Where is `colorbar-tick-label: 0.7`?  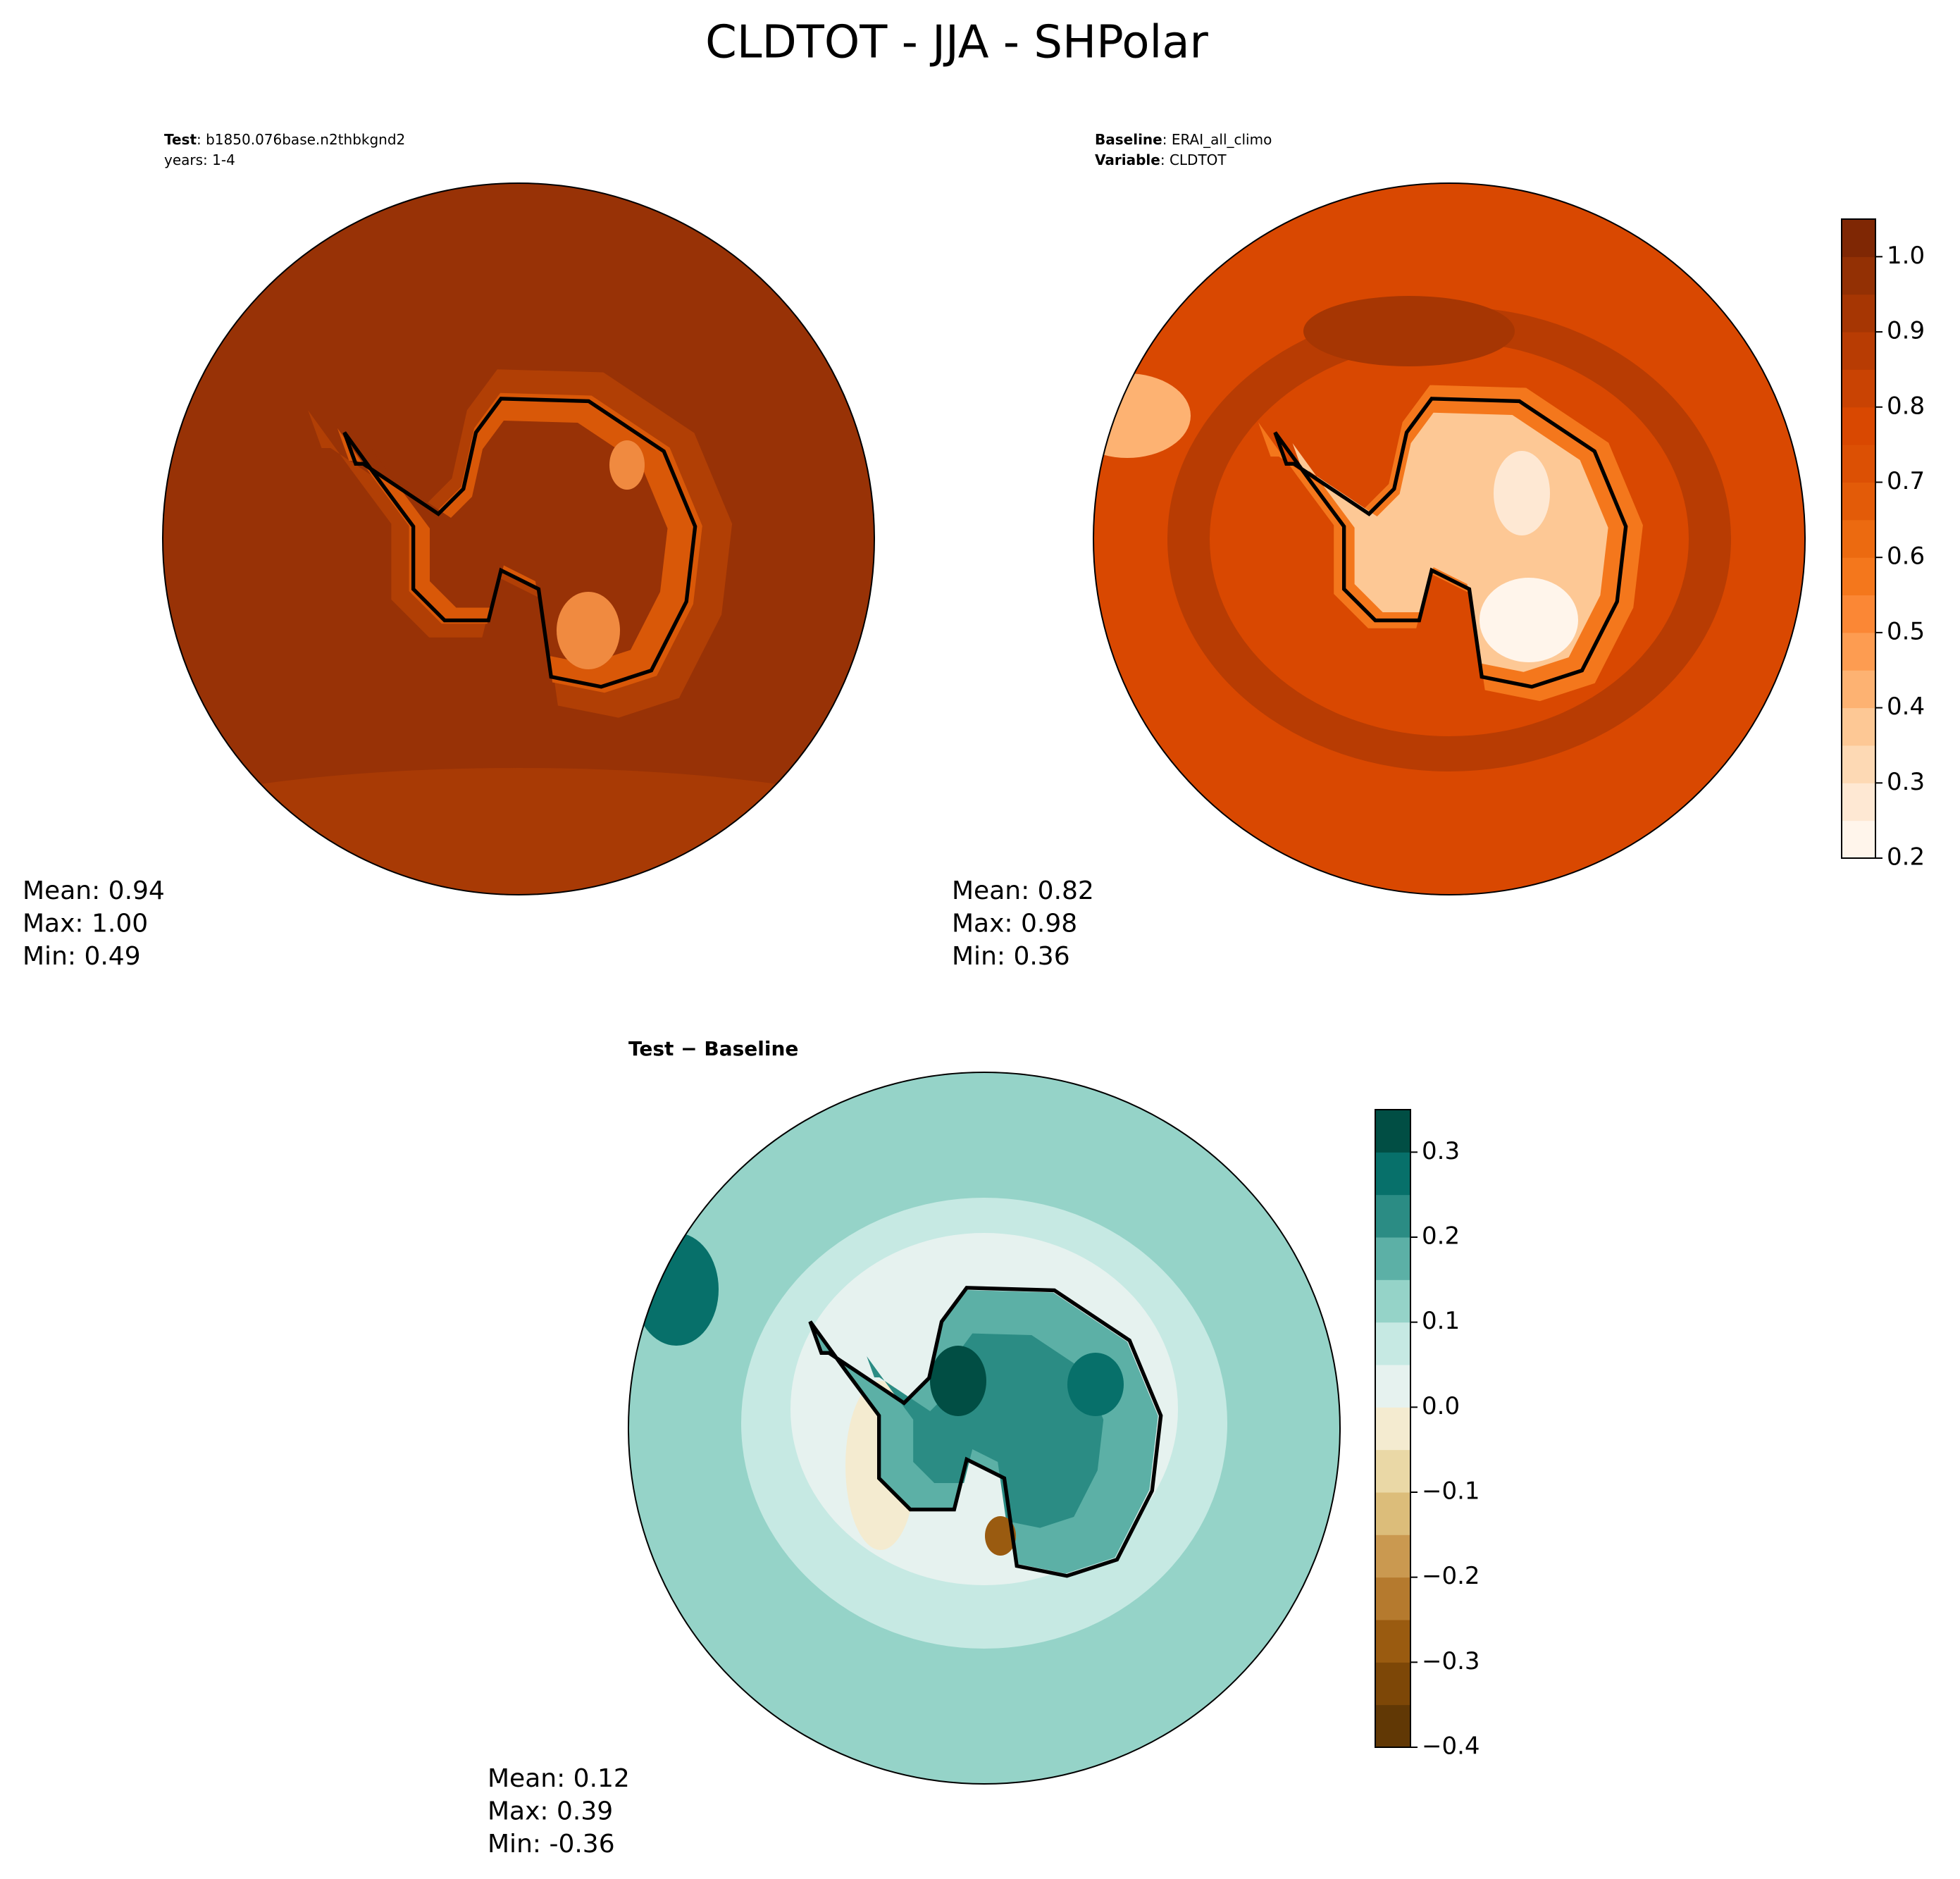 colorbar-tick-label: 0.7 is located at coordinates (1906, 481).